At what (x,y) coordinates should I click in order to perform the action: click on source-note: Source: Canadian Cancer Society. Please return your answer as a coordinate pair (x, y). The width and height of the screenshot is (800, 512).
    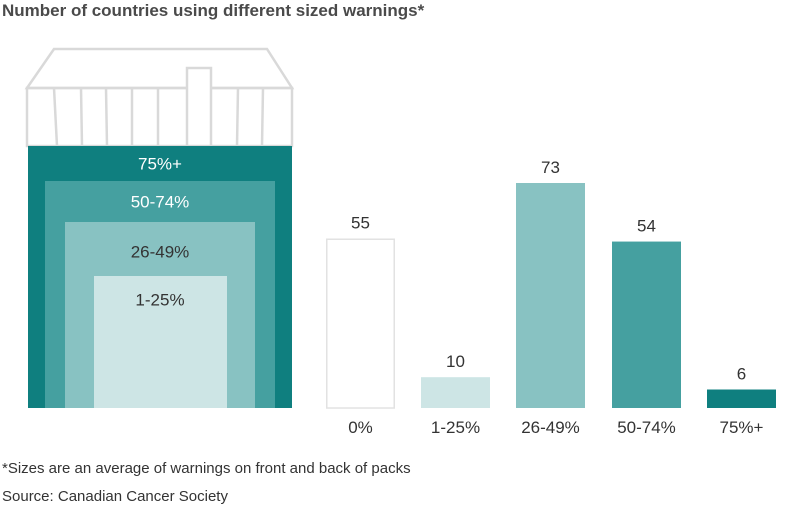
    Looking at the image, I should click on (115, 496).